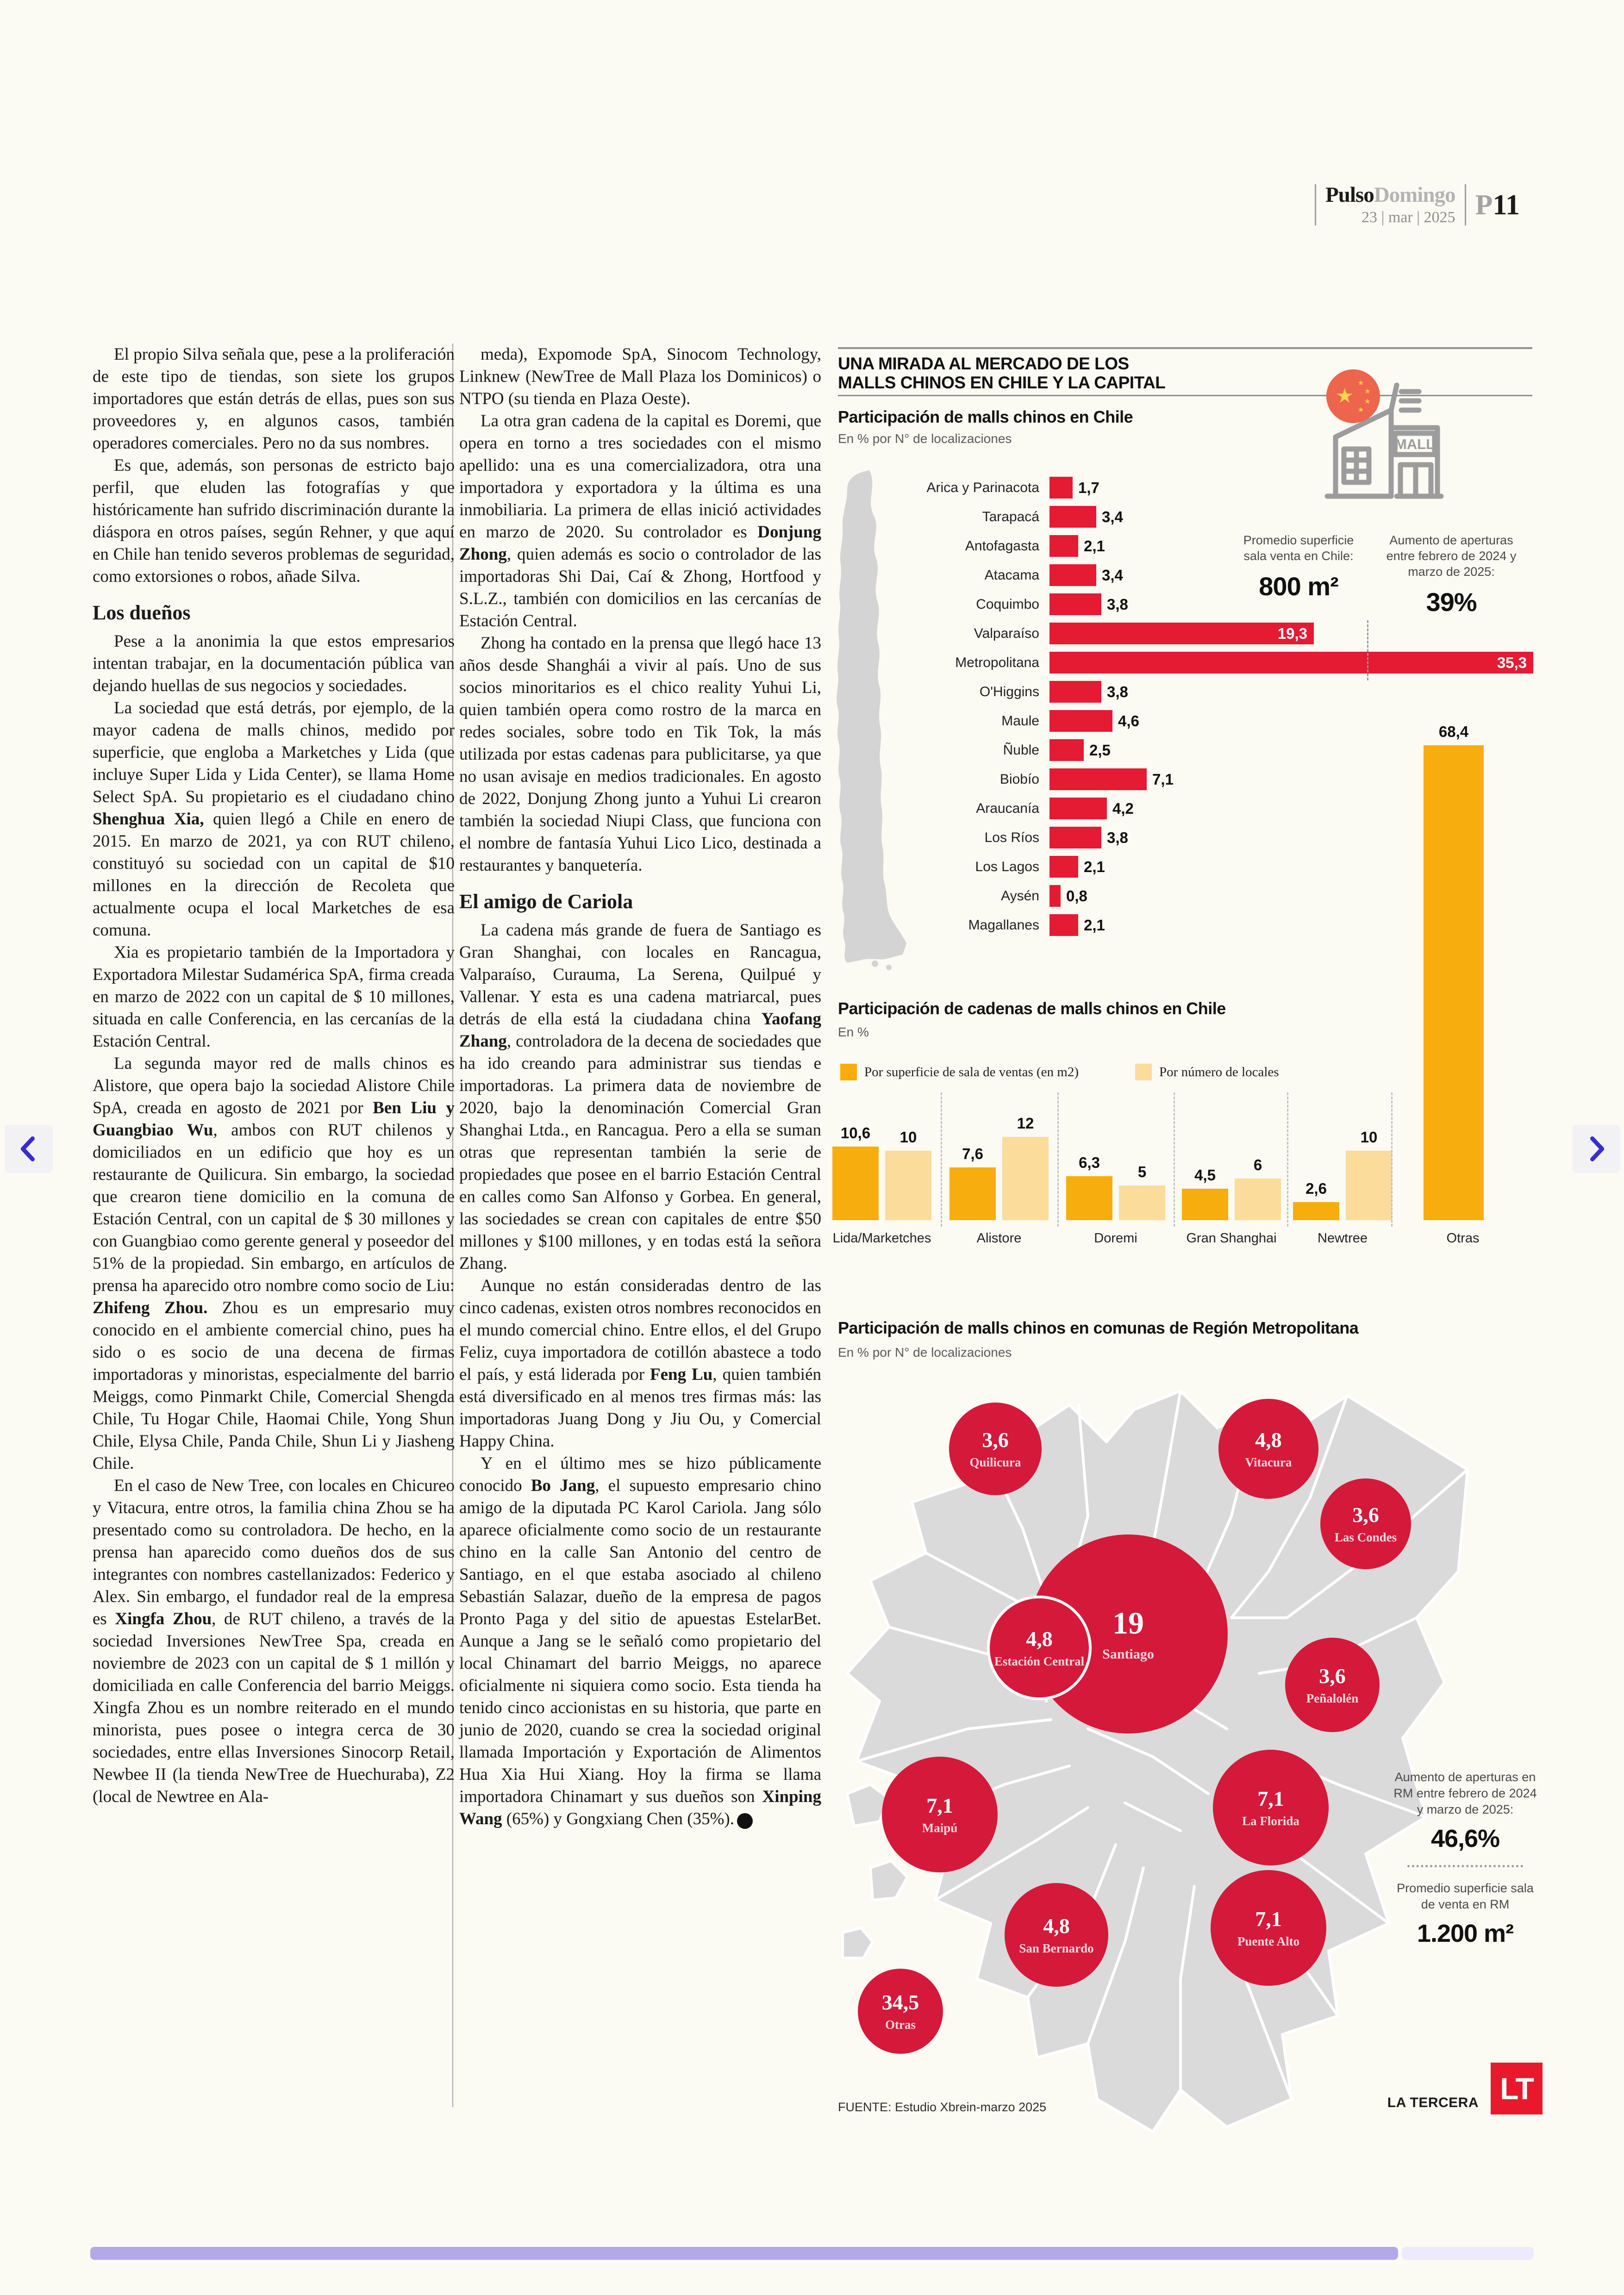 Image resolution: width=1624 pixels, height=2295 pixels. What do you see at coordinates (1465, 1896) in the screenshot?
I see `stat-label: Promedio superficie sala de venta en RM` at bounding box center [1465, 1896].